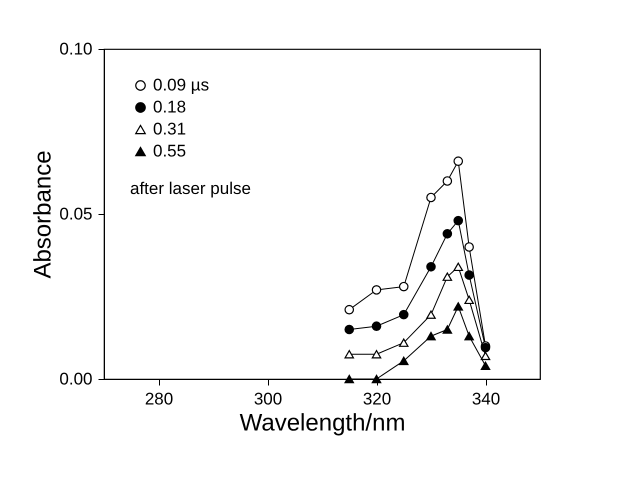  Describe the element at coordinates (159, 399) in the screenshot. I see `x-tick-label: 280` at that location.